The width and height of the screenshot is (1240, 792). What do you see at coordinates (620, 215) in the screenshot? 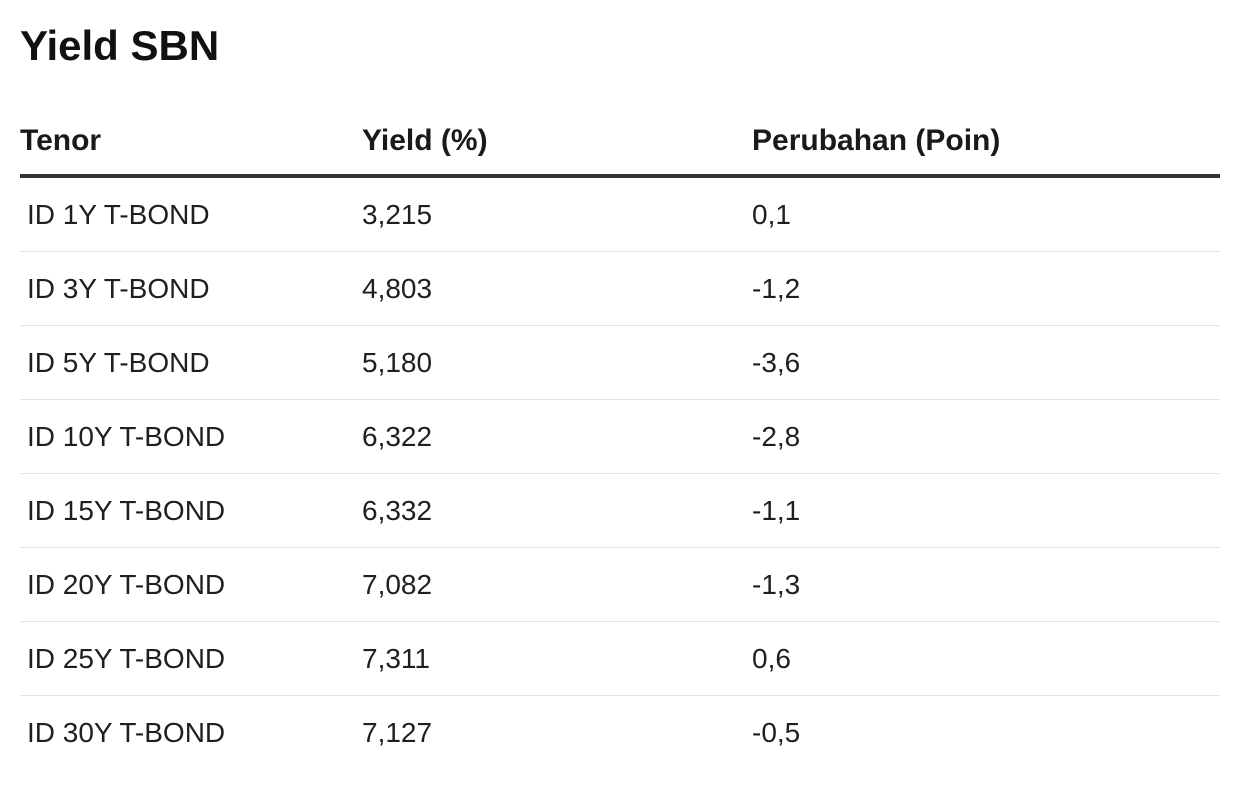
I see `table-row: ID 1Y T-BOND 3,215 0,1` at bounding box center [620, 215].